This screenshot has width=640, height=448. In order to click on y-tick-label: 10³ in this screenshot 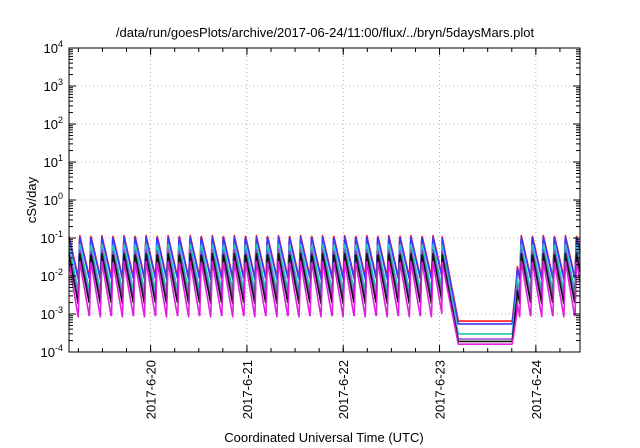, I will do `click(53, 85)`.